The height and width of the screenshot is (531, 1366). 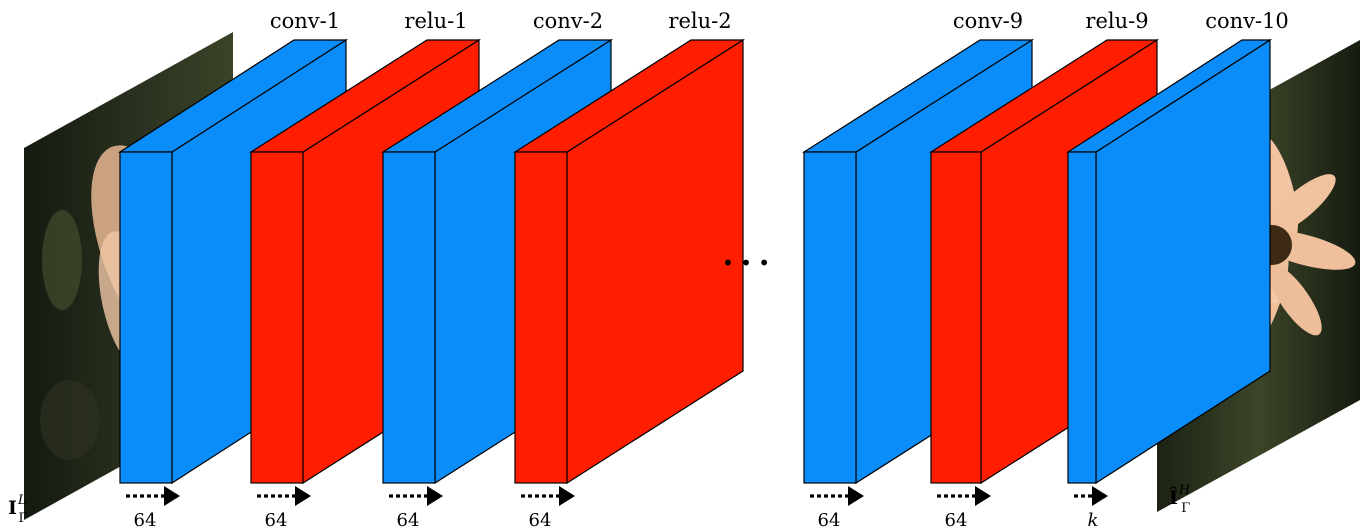 What do you see at coordinates (22, 500) in the screenshot?
I see `input-superscript: L` at bounding box center [22, 500].